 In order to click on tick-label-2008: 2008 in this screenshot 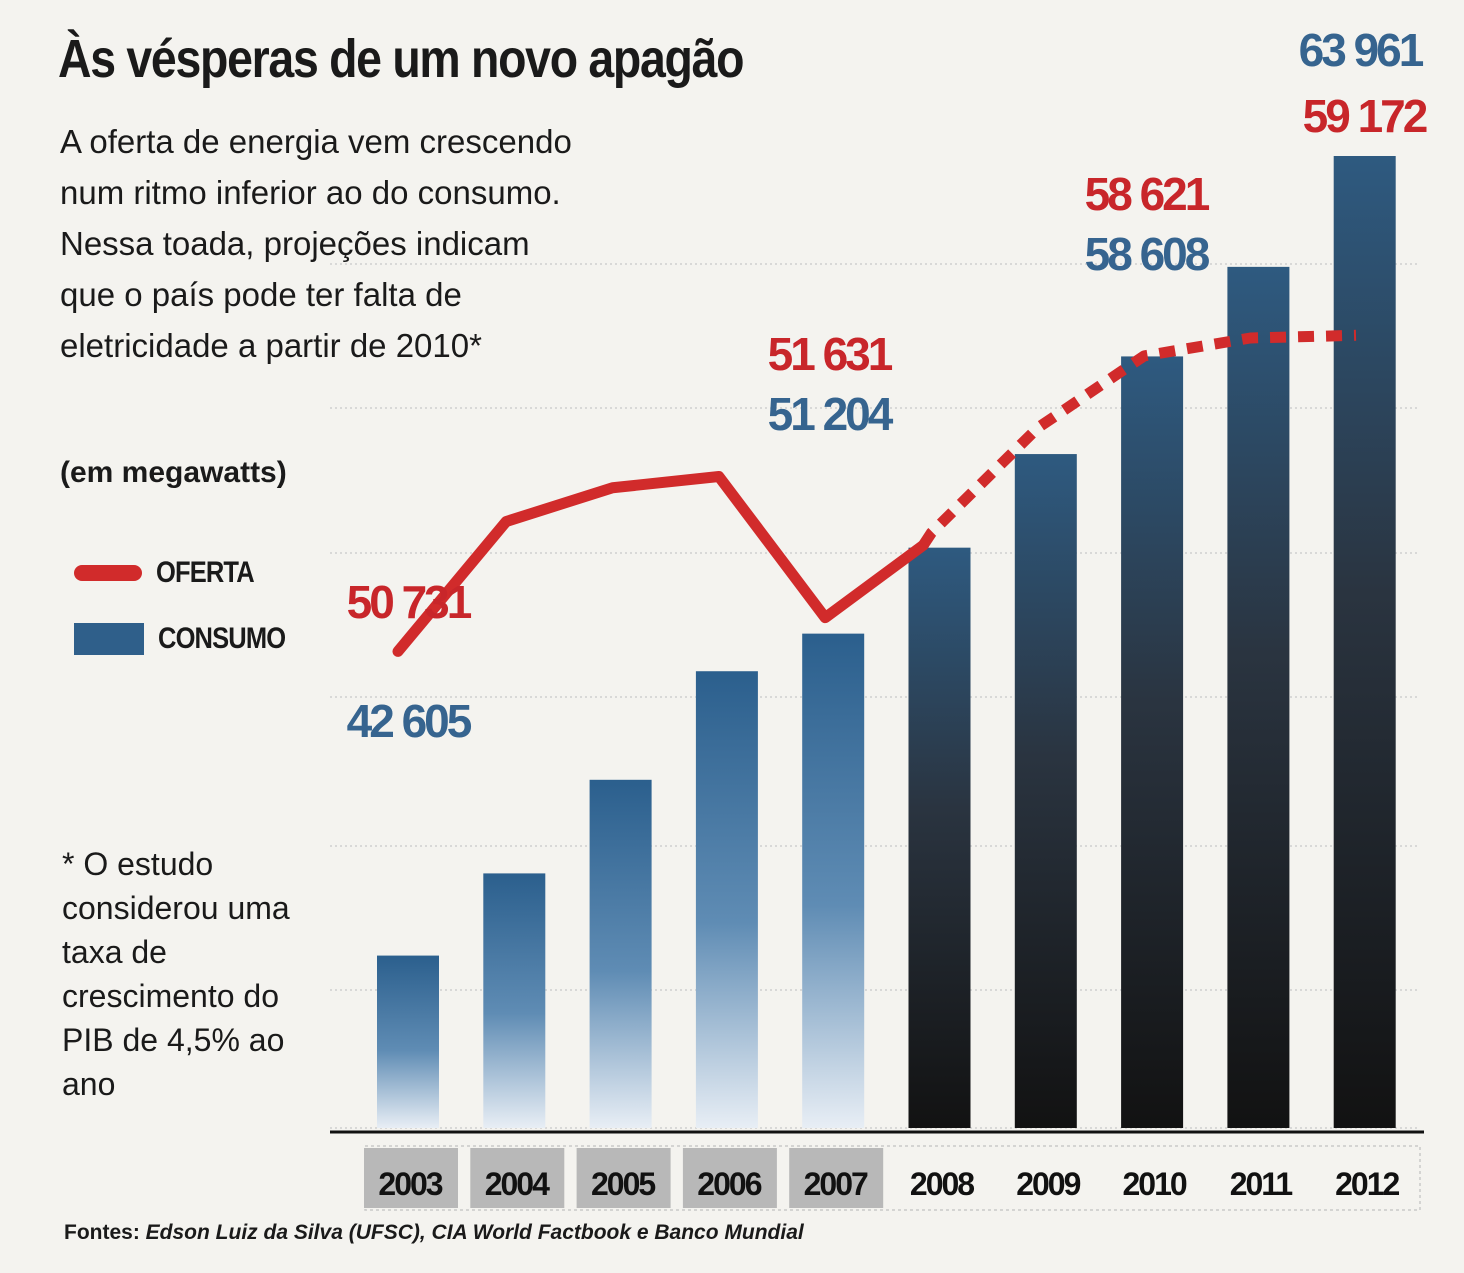, I will do `click(942, 1184)`.